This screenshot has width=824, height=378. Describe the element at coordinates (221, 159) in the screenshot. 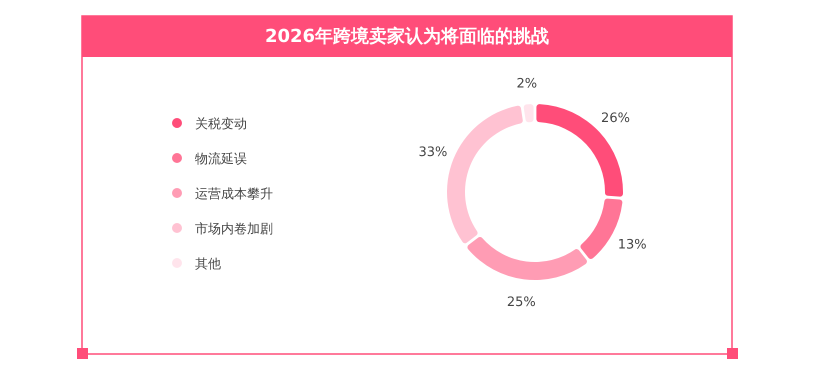

I see `legend-label: 物流延误` at that location.